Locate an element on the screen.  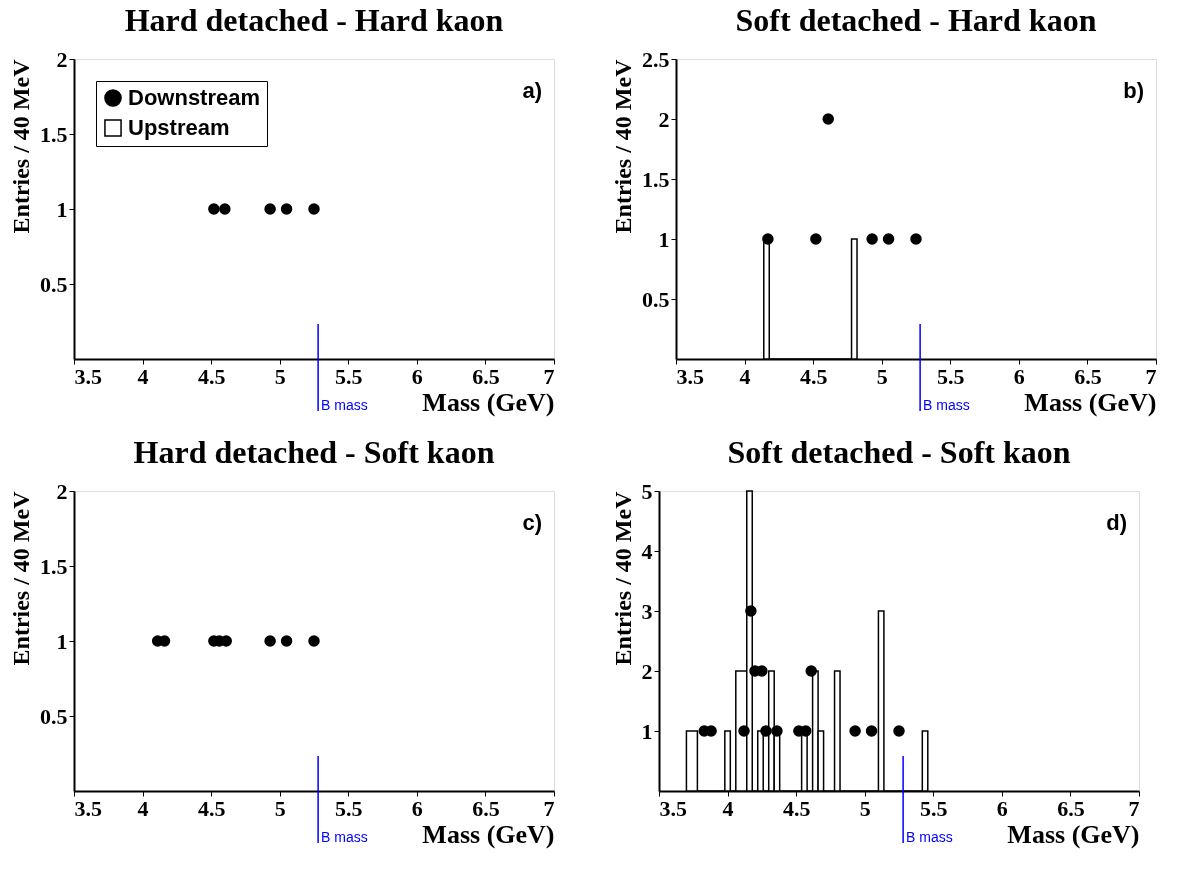
chart-title: Soft detached - Soft kaon is located at coordinates (899, 452).